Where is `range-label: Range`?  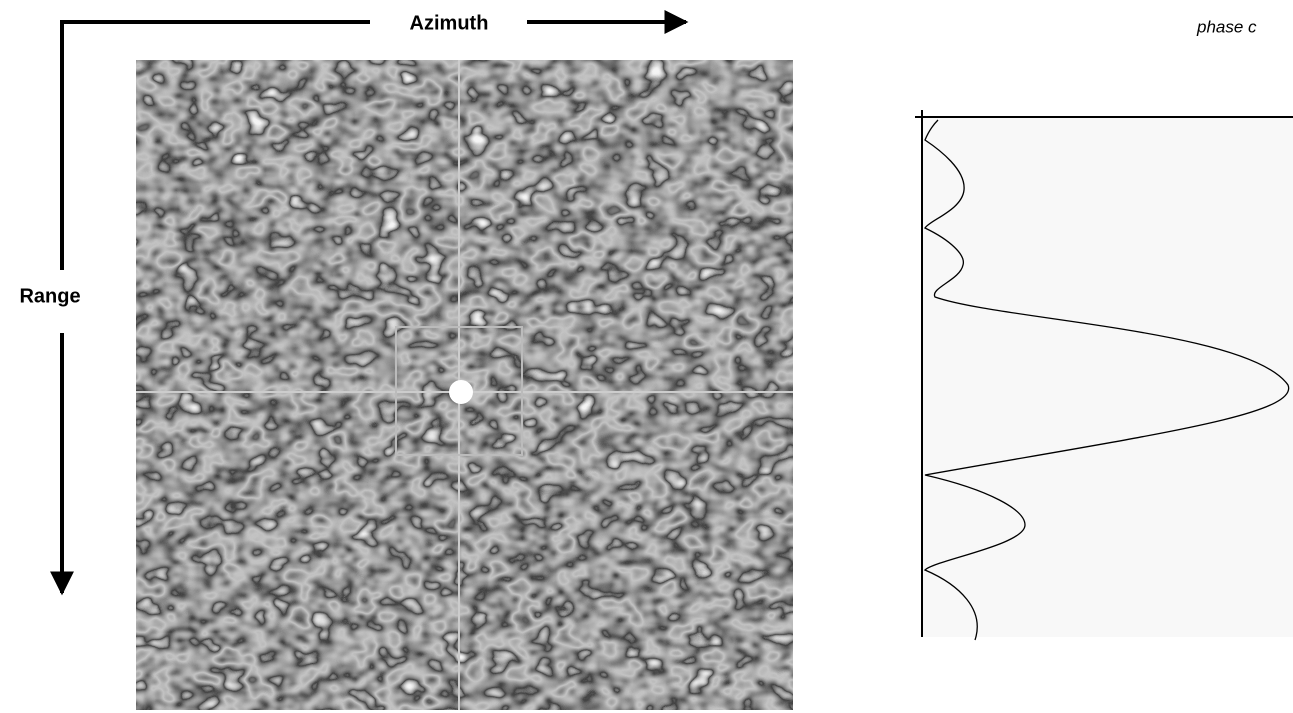
range-label: Range is located at coordinates (49, 296).